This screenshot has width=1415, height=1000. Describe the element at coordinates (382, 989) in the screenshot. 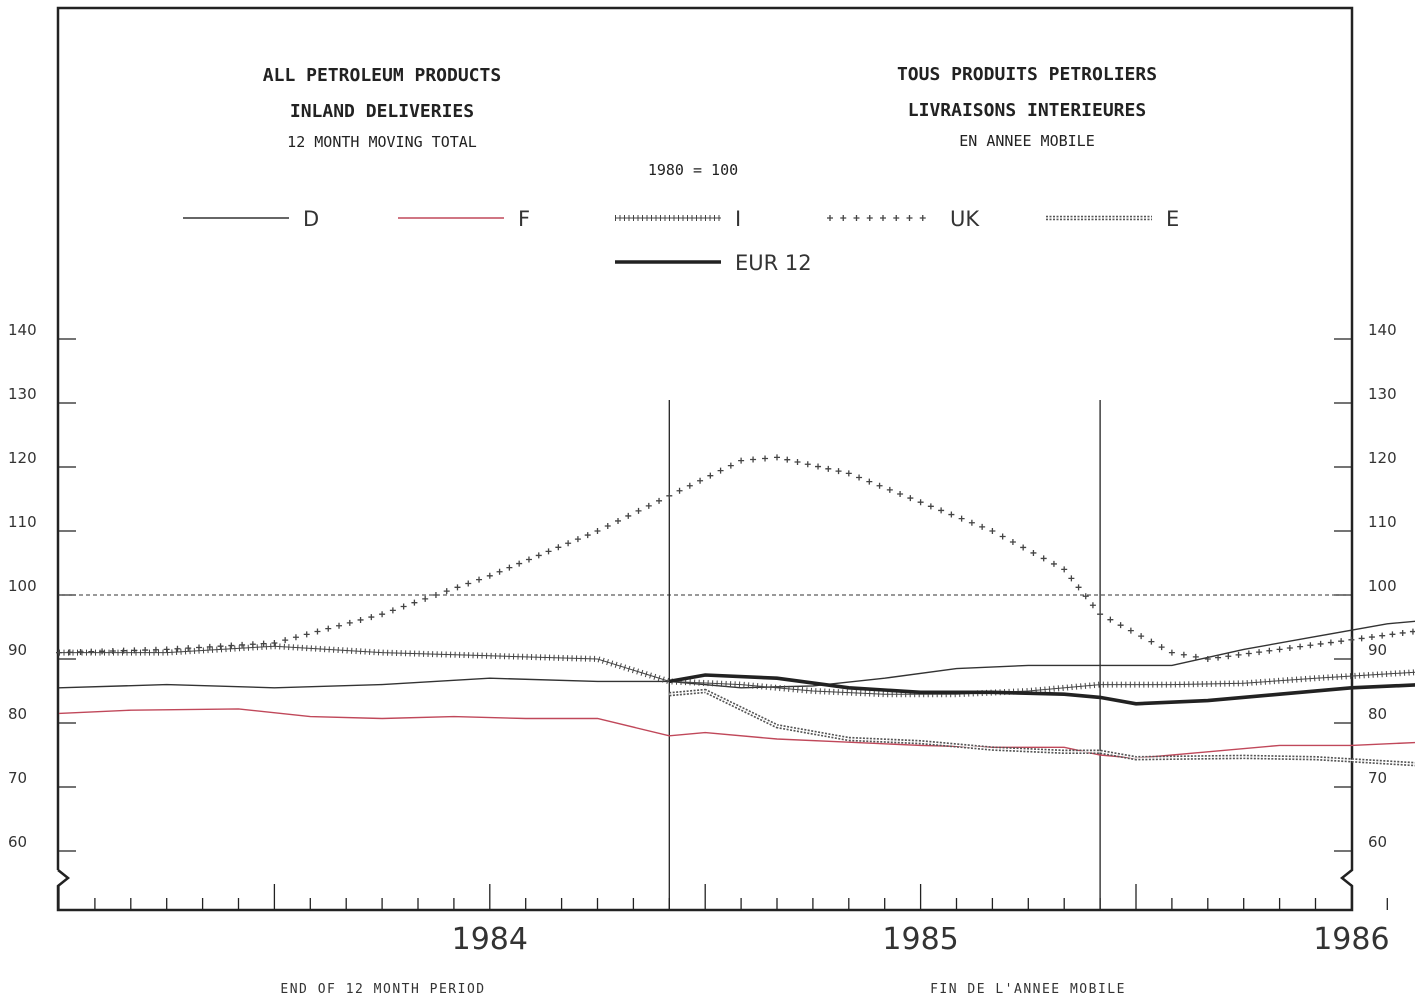

I see `x-axis-label-en: END OF 12 MONTH PERIOD` at that location.